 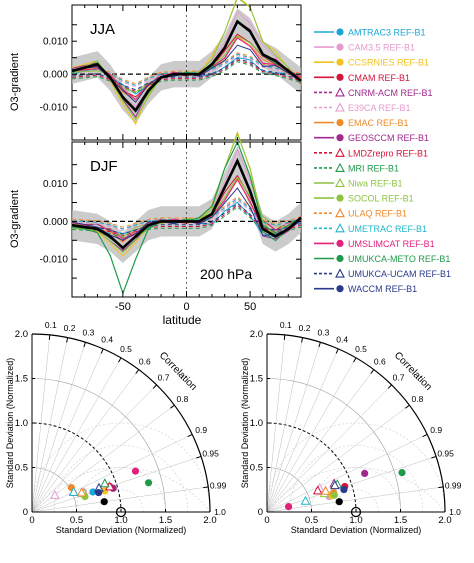 I want to click on correlation-tick-label: 0.3, so click(x=88, y=333).